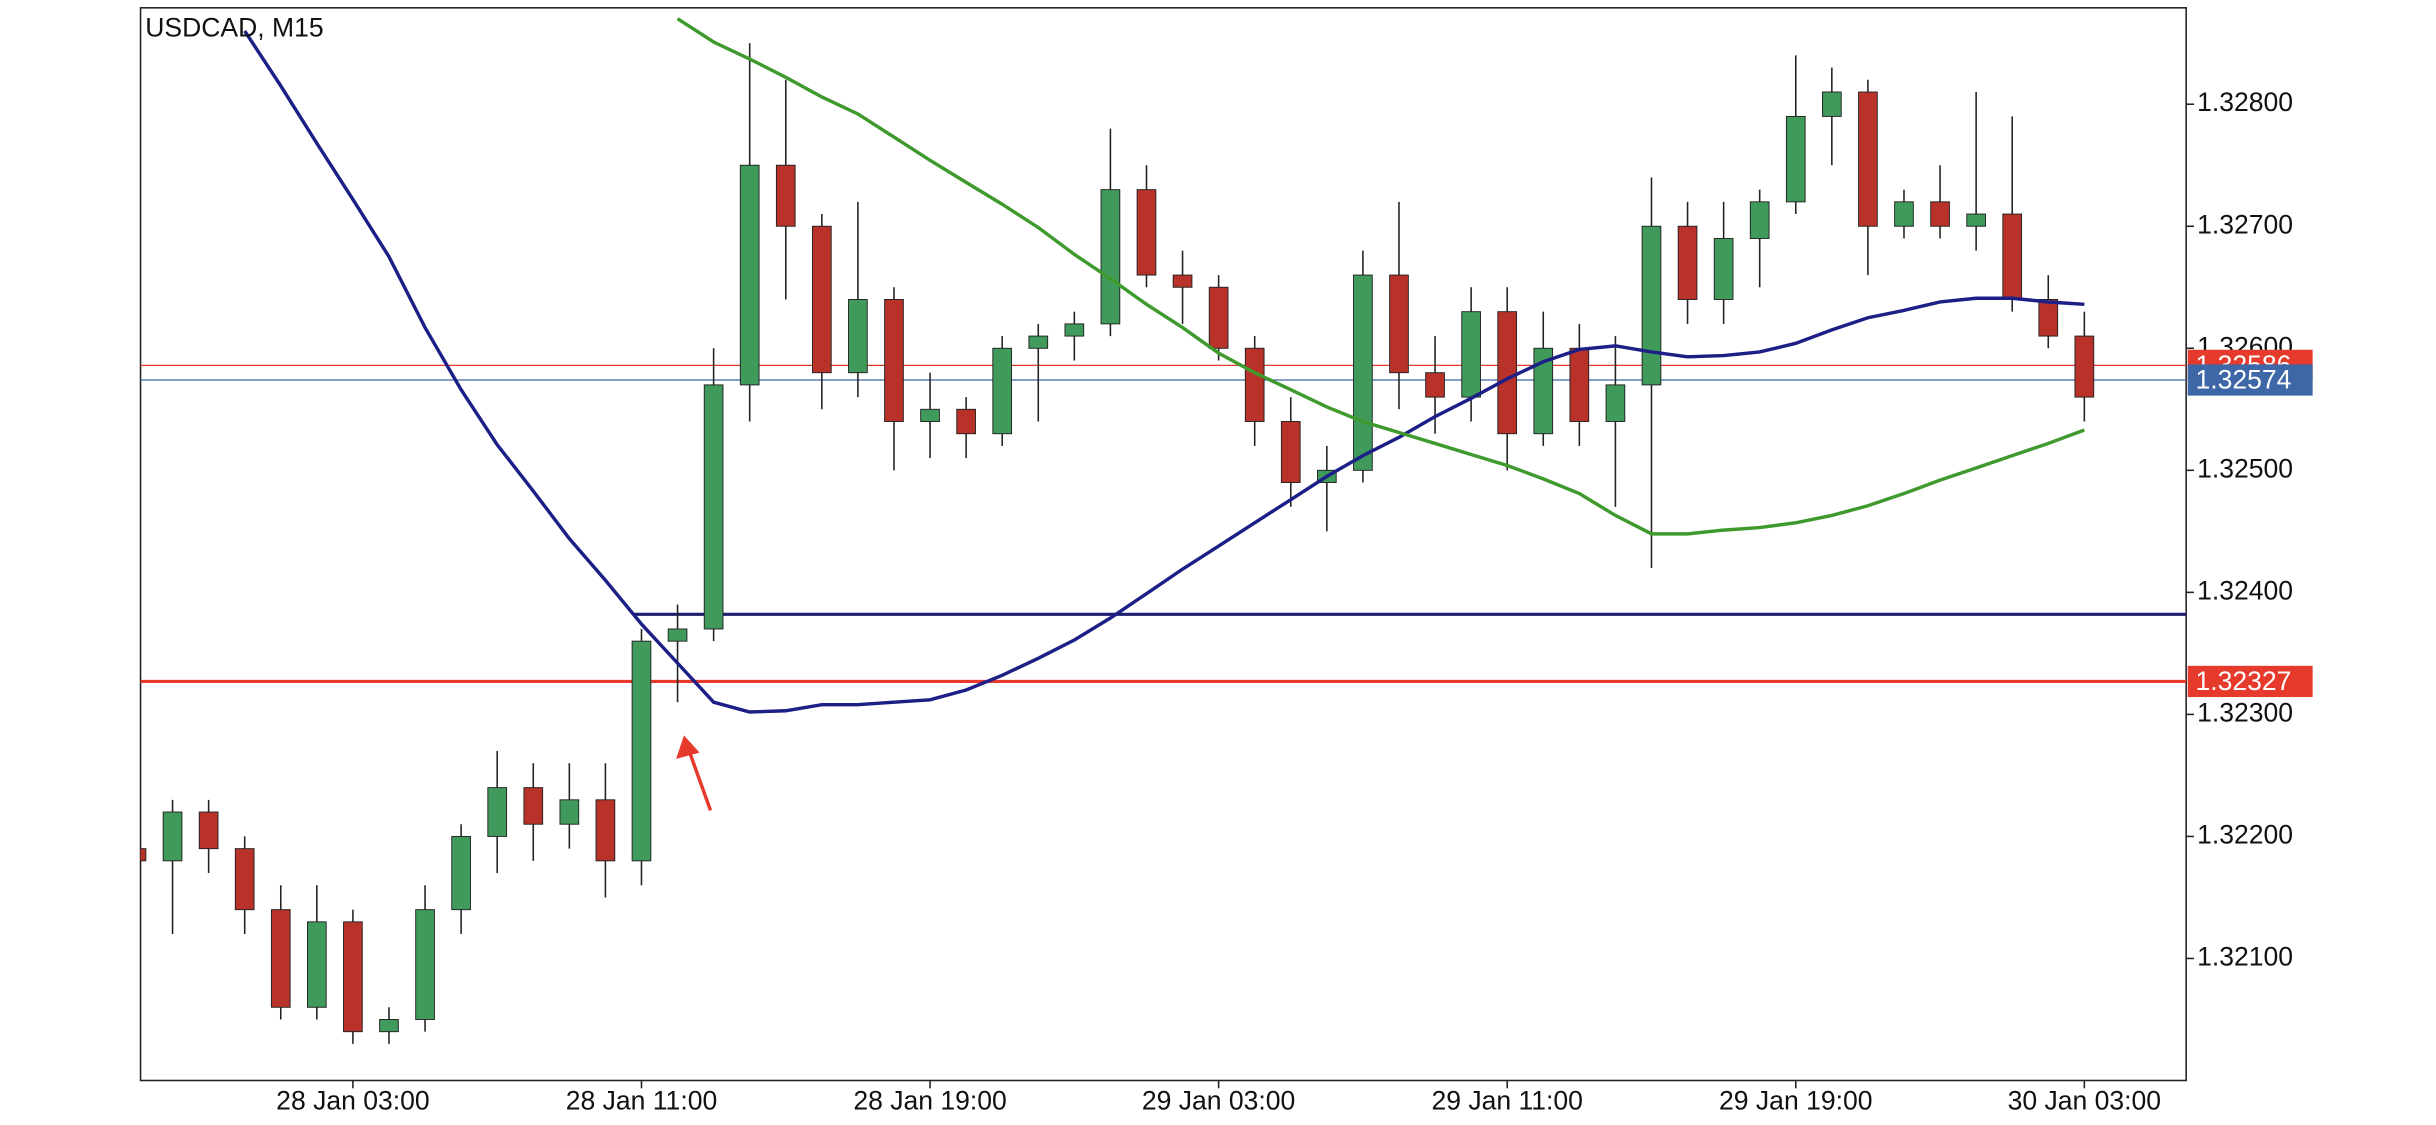 This screenshot has height=1125, width=2436. What do you see at coordinates (2245, 834) in the screenshot?
I see `y-tick-label: 1.32200` at bounding box center [2245, 834].